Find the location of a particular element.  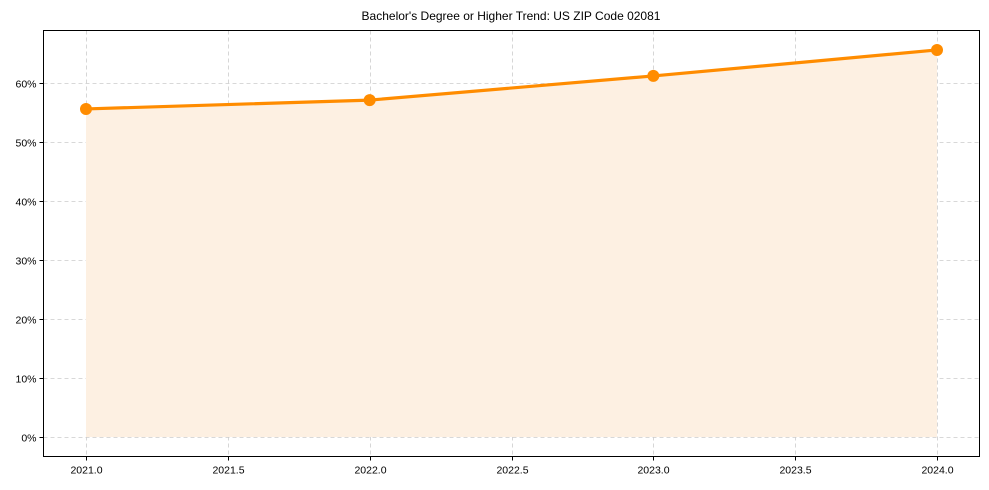

y-tick-label: 20% is located at coordinates (25, 321).